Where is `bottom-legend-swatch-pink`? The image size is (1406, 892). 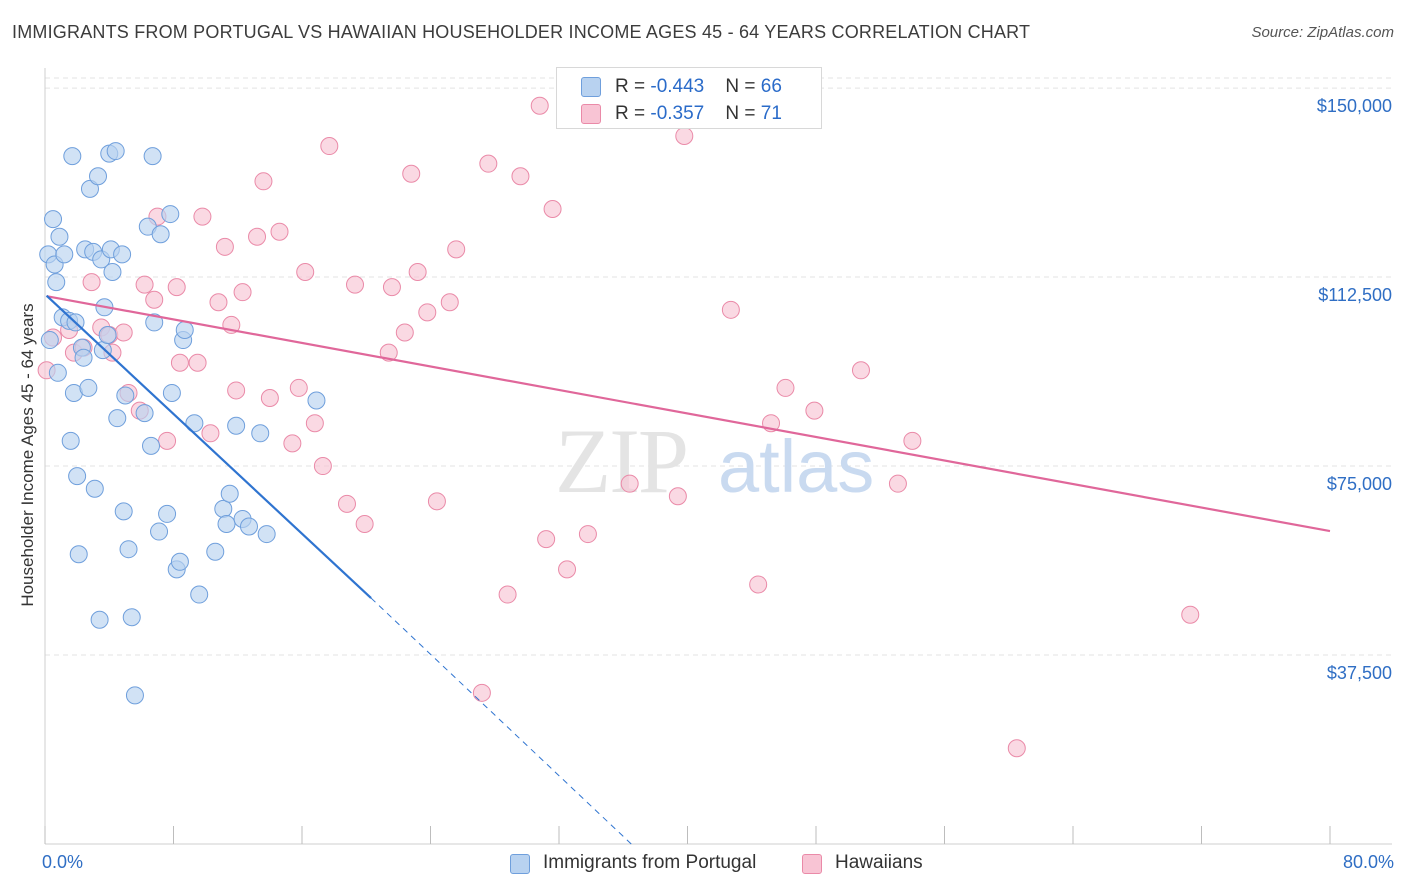
bottom-legend-swatch-pink is located at coordinates (812, 864).